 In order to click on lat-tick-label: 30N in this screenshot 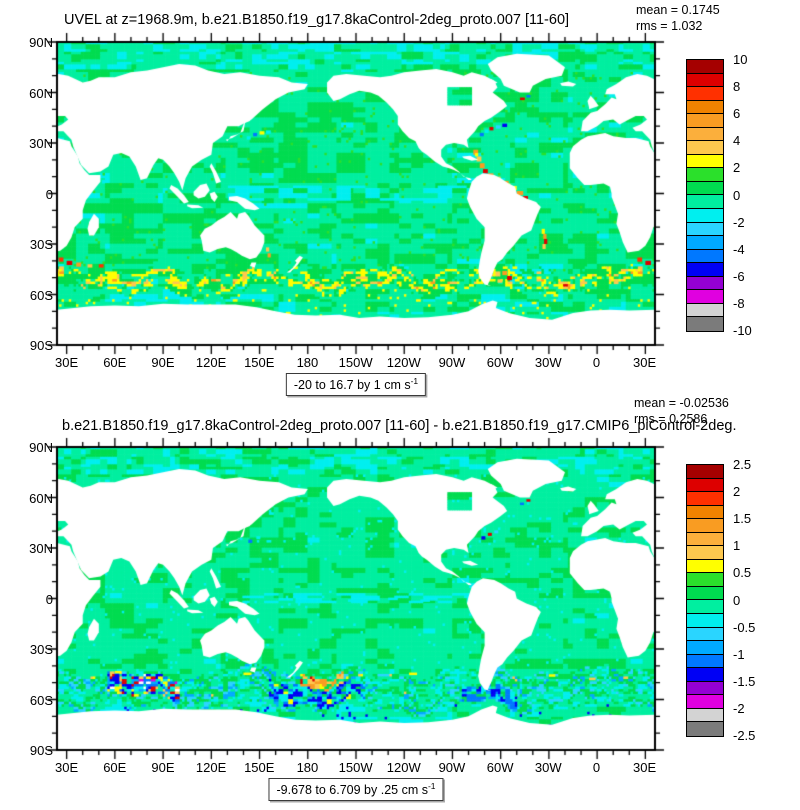, I will do `click(41, 548)`.